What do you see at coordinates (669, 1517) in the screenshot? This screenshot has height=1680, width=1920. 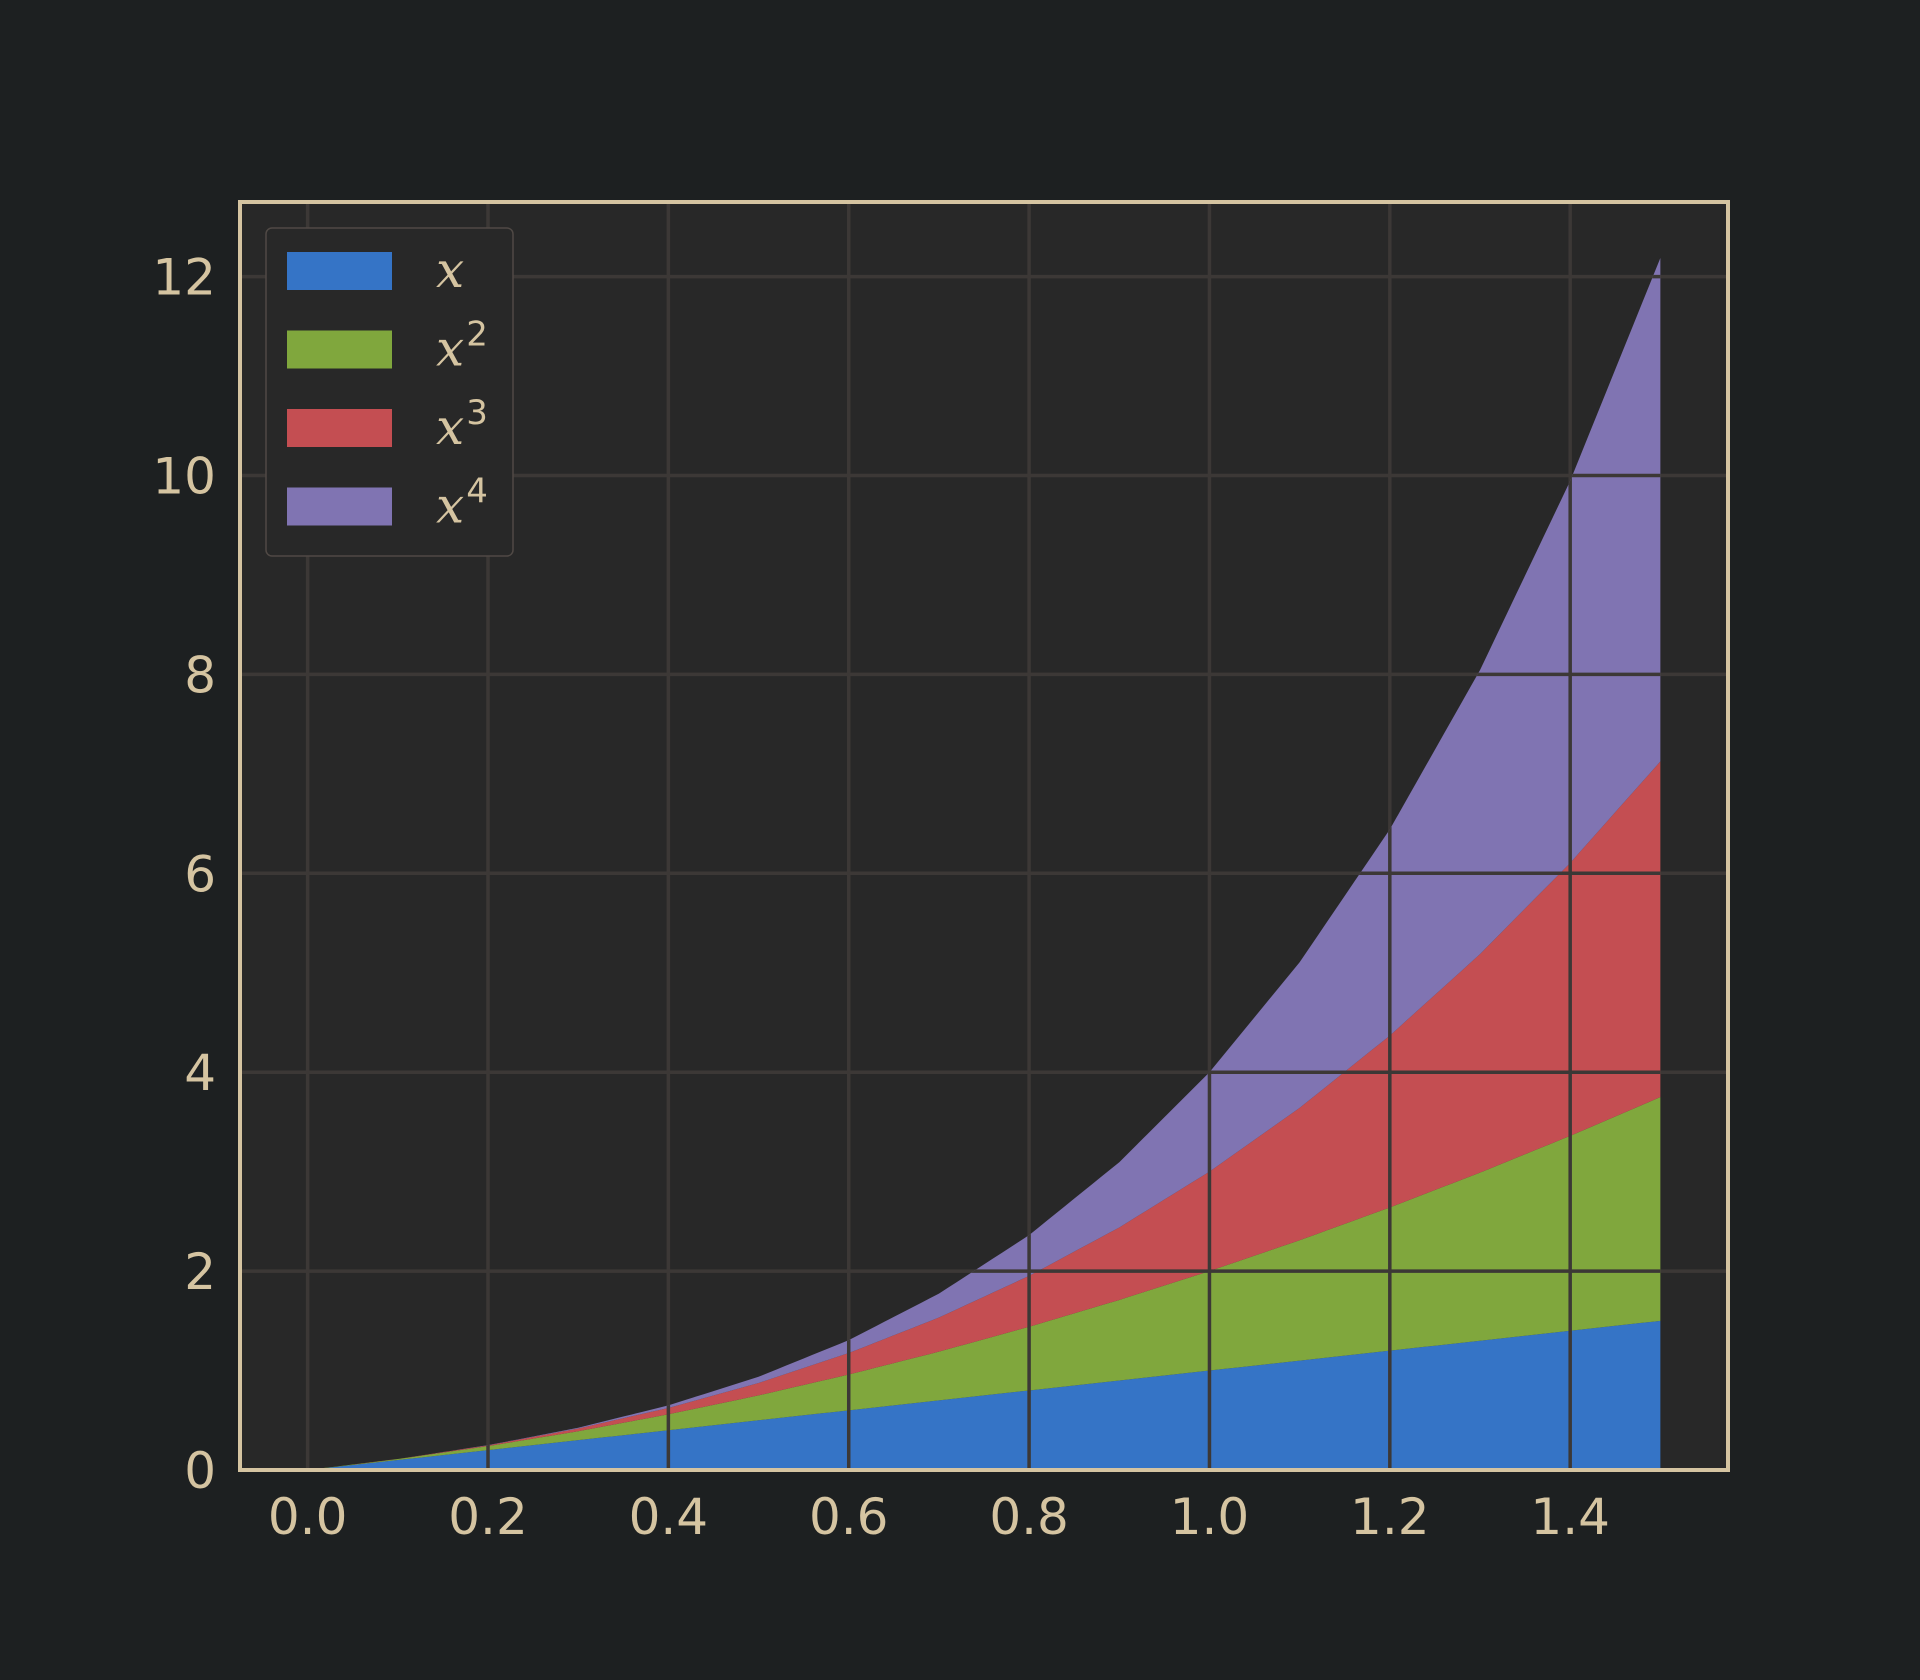 I see `x-tick-label: 0.4` at bounding box center [669, 1517].